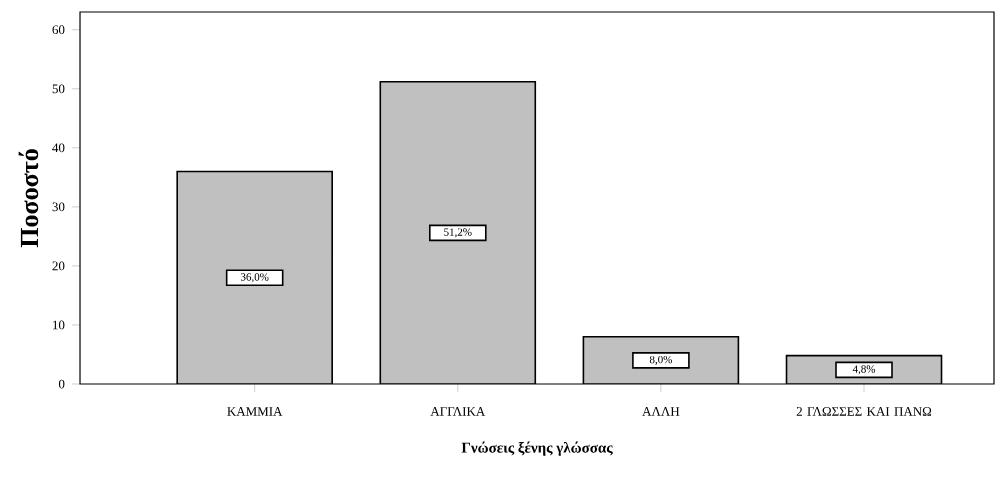 This screenshot has width=1001, height=479. What do you see at coordinates (58, 148) in the screenshot?
I see `y-tick-label: 40` at bounding box center [58, 148].